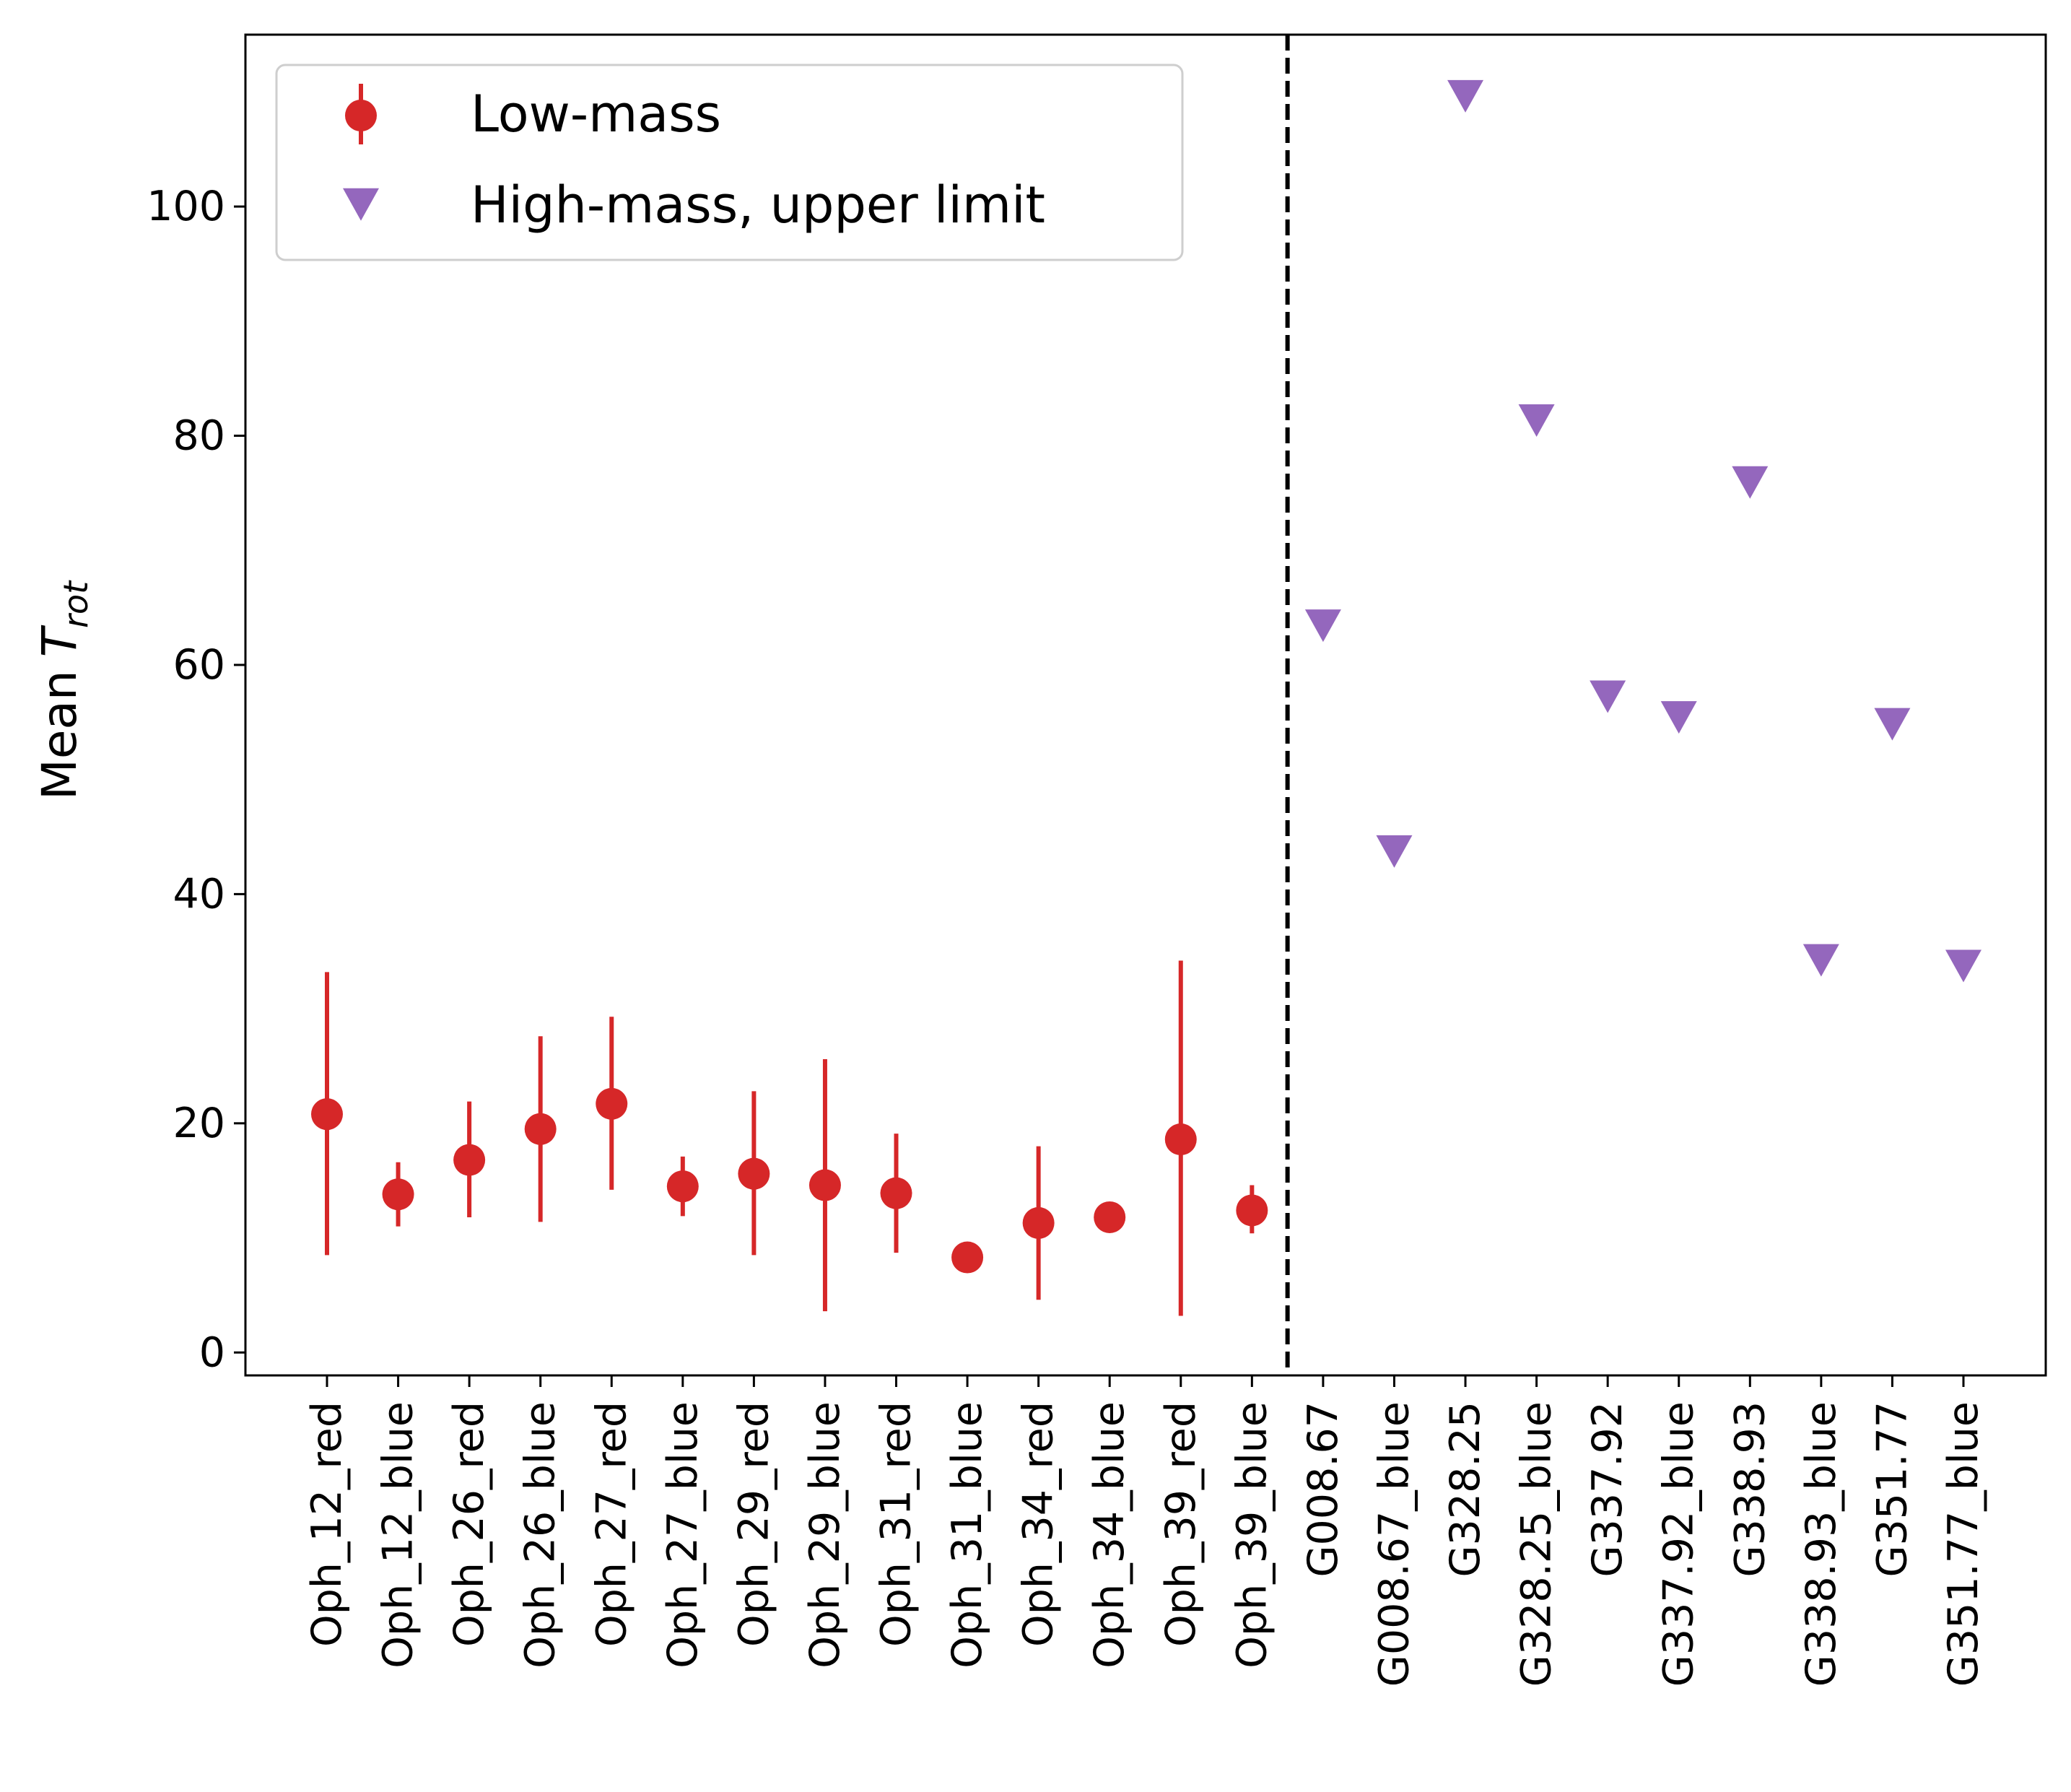 The height and width of the screenshot is (1792, 2071). What do you see at coordinates (199, 436) in the screenshot?
I see `y-tick-label: 80` at bounding box center [199, 436].